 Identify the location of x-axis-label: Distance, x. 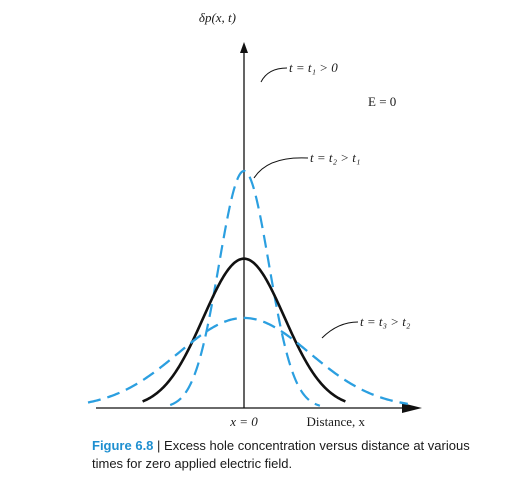
(336, 421).